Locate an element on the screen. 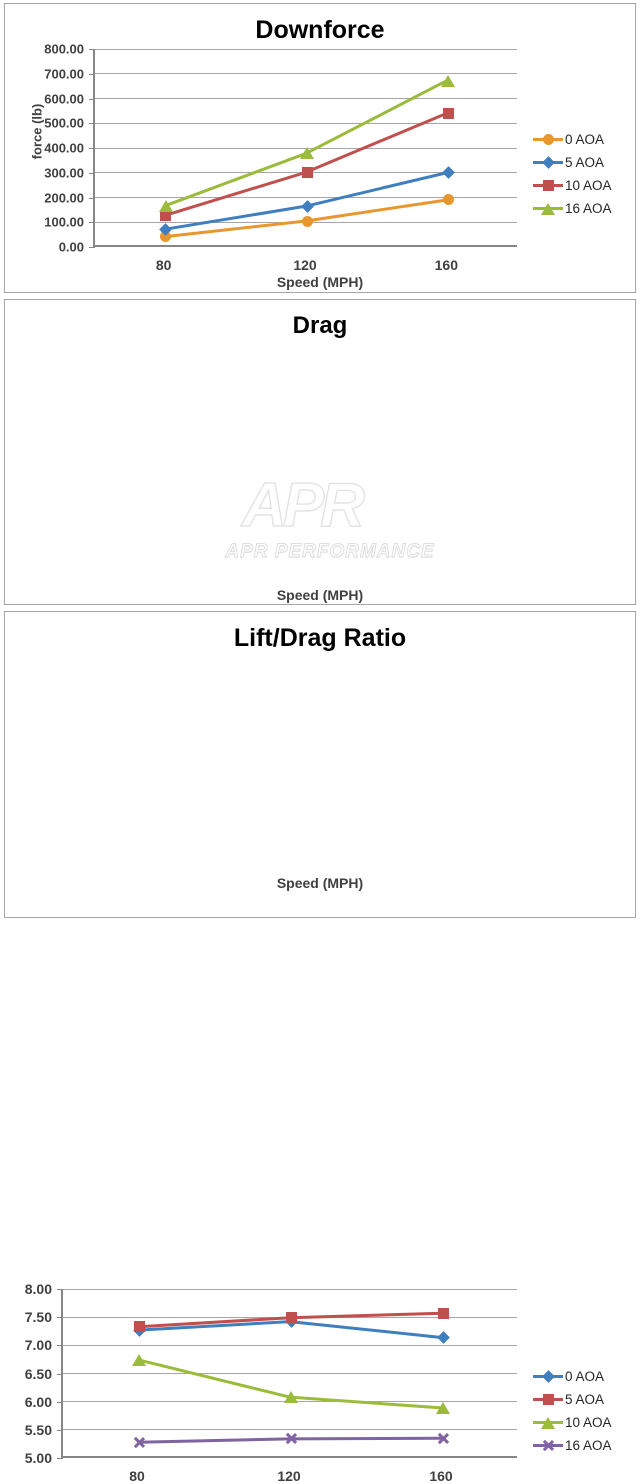 The width and height of the screenshot is (640, 1484). legend-lift-drag-ratio: 0 AOA 5 AOA 10 AOA 16 AOA is located at coordinates (572, 1411).